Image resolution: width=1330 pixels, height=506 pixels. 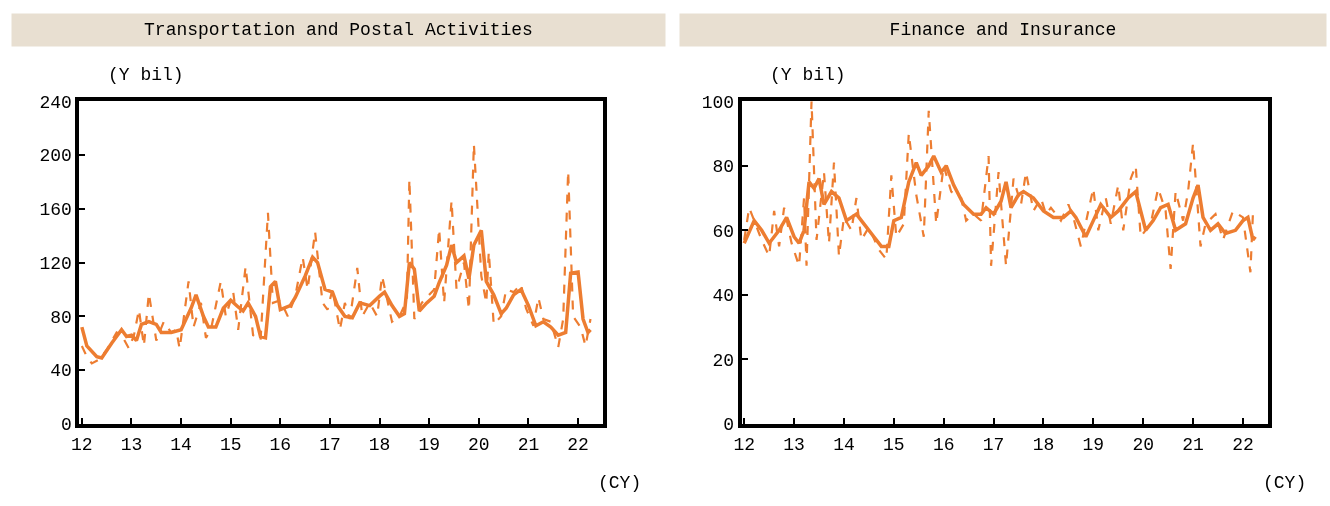 What do you see at coordinates (723, 360) in the screenshot?
I see `y-tick-label: 20` at bounding box center [723, 360].